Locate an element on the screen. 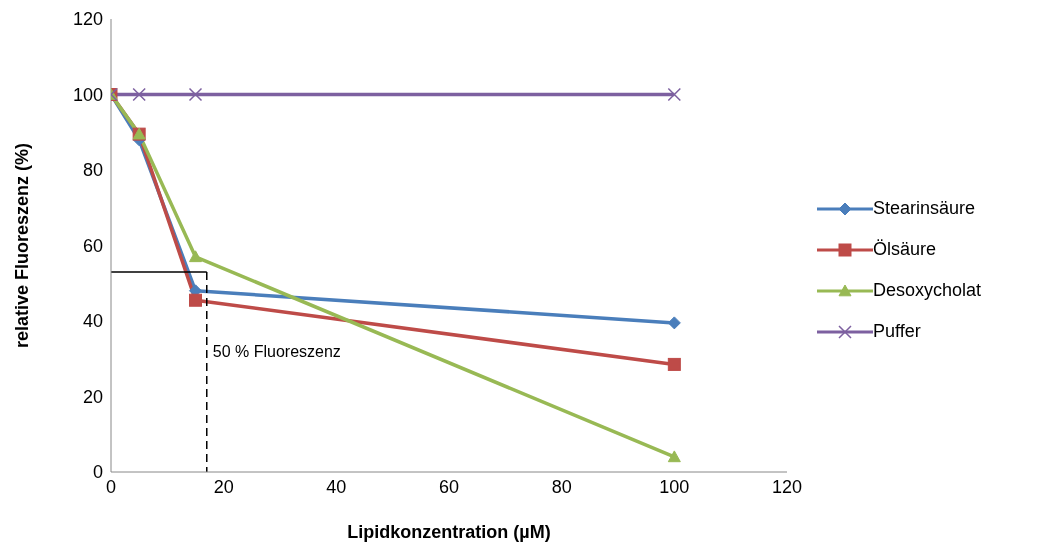 Image resolution: width=1063 pixels, height=560 pixels. y-tick-label: 80 is located at coordinates (92, 170).